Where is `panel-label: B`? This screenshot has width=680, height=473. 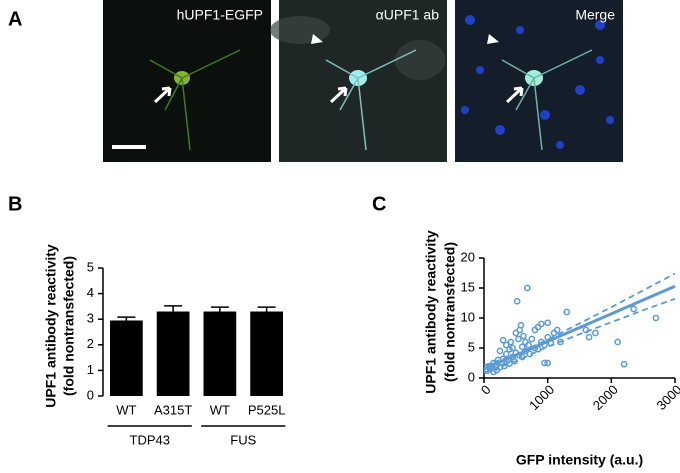 panel-label: B is located at coordinates (15, 204).